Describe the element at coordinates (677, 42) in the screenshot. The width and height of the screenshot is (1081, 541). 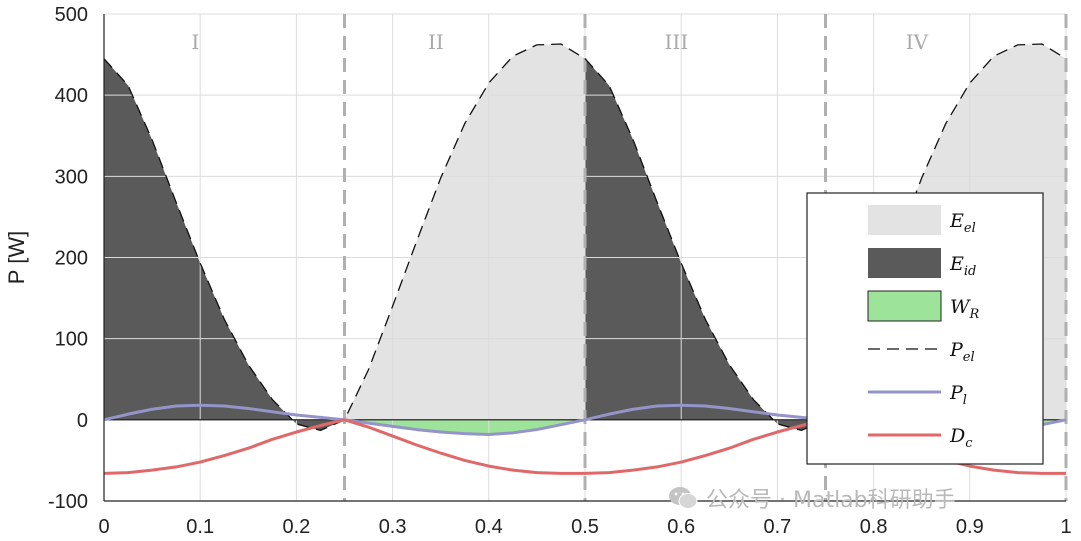
I see `region-label-III: III` at that location.